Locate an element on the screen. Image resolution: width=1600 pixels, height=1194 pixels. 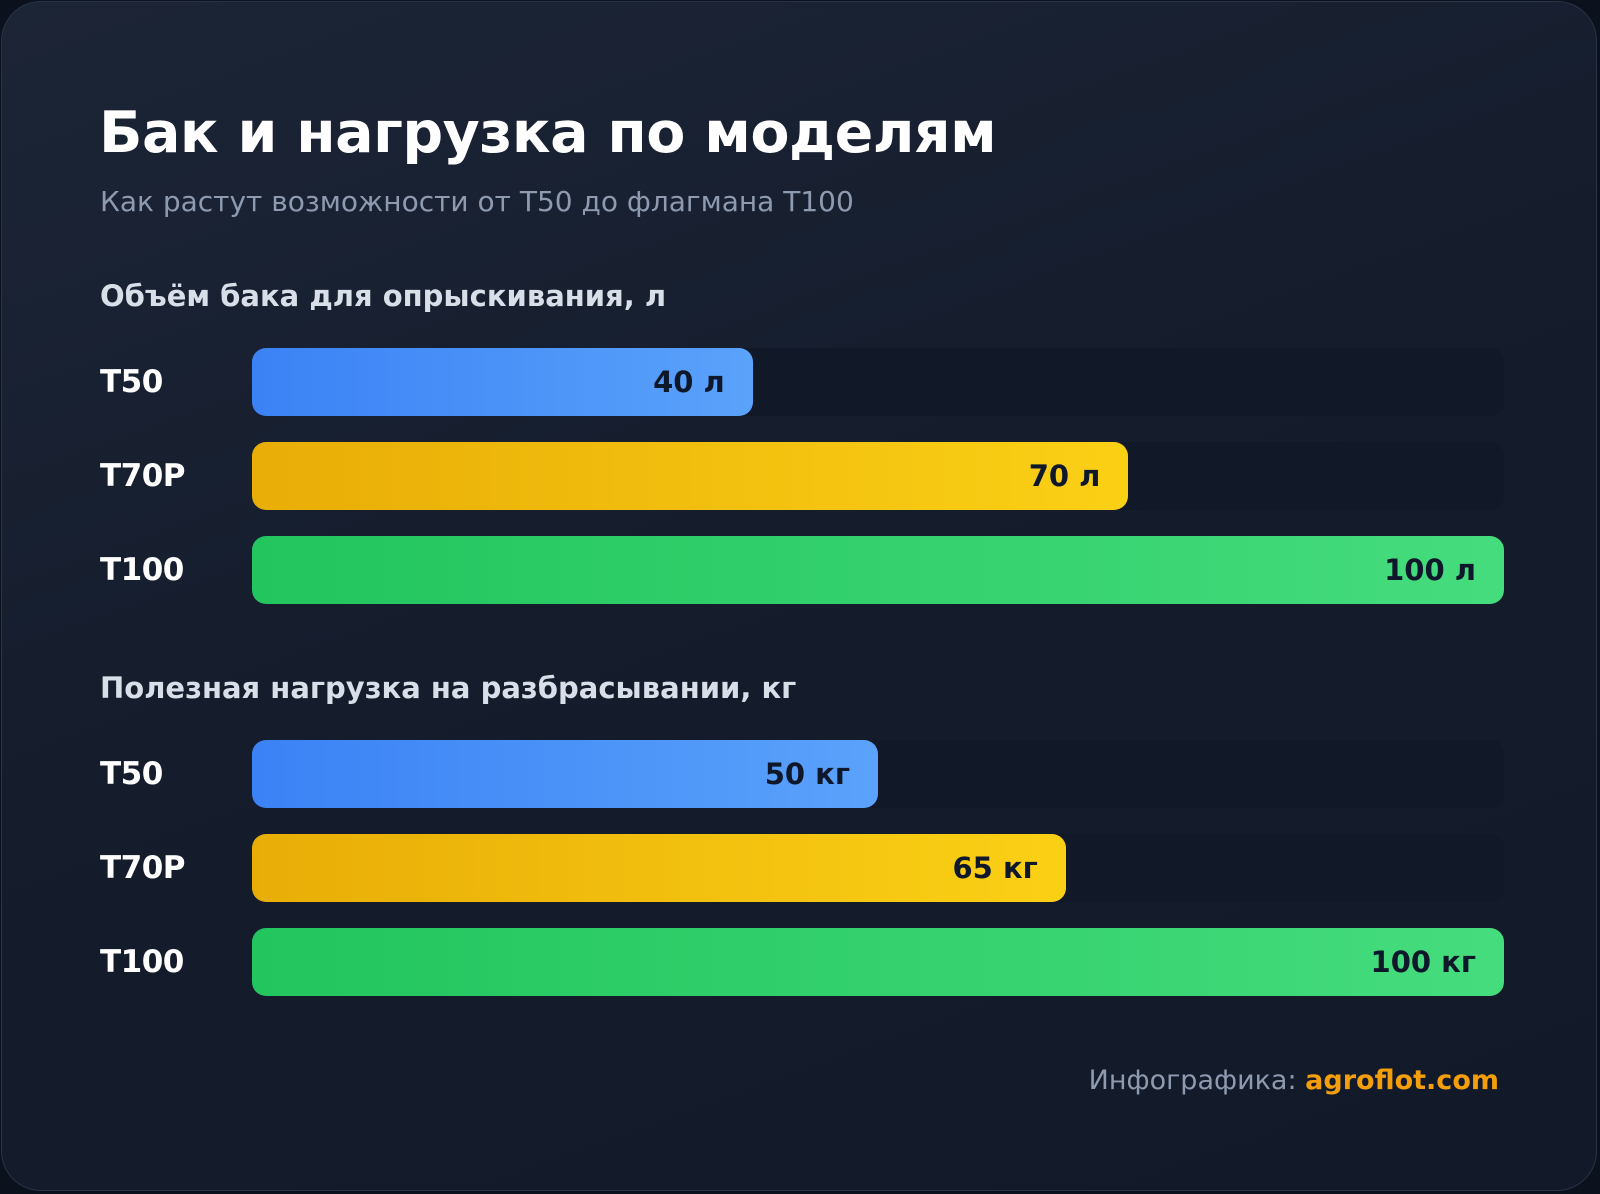
payload-bar-t70p: 65 кг is located at coordinates (659, 868).